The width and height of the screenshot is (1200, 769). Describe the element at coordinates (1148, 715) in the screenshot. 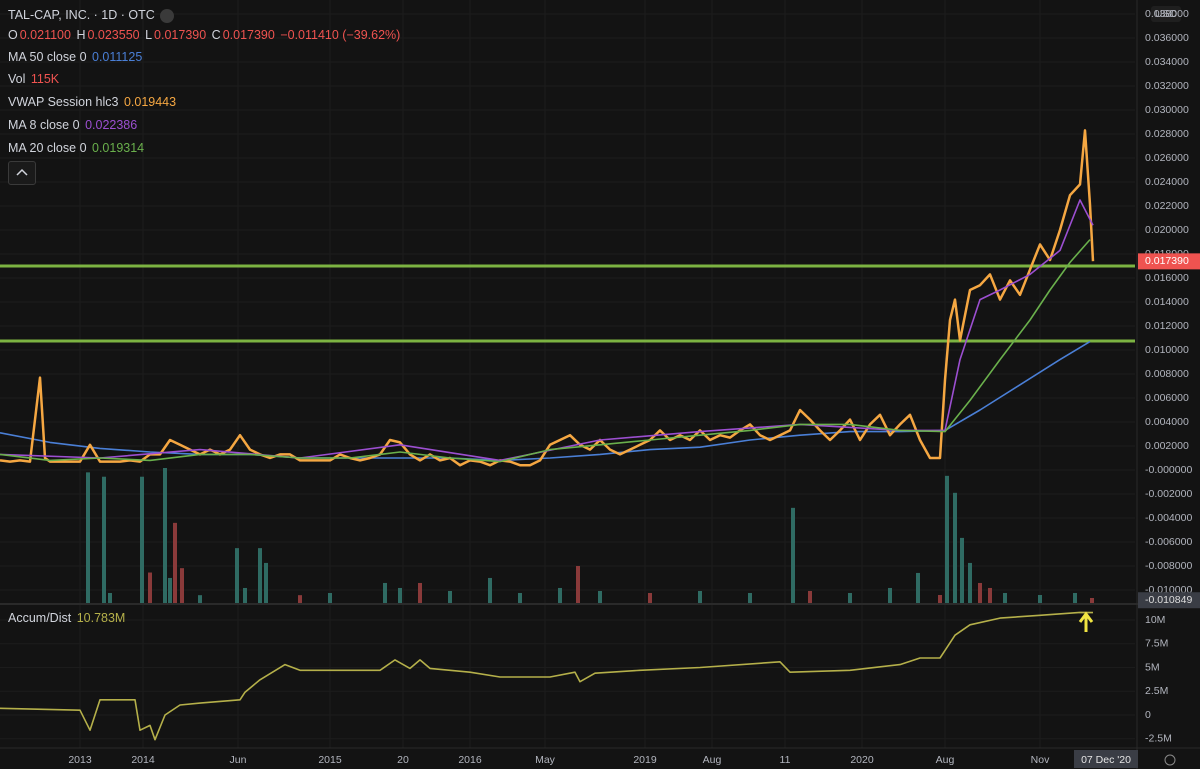

I see `y-tick-label: 0` at that location.